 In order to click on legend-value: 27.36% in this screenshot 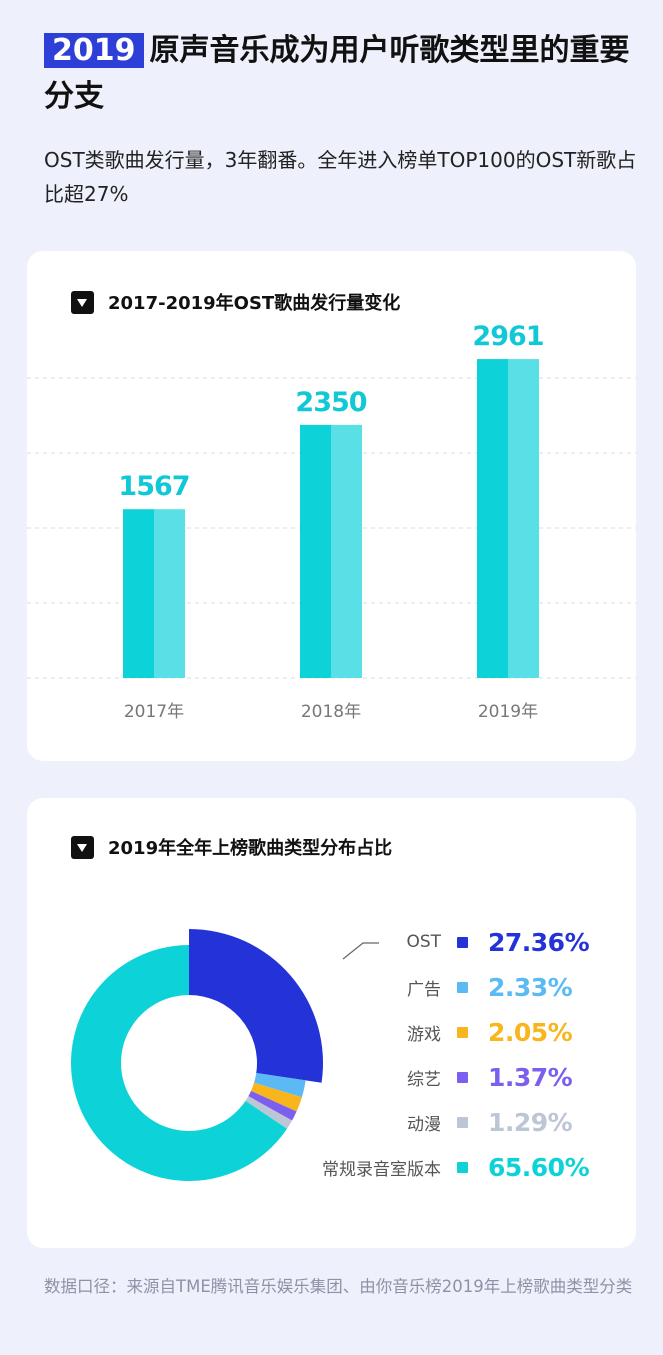, I will do `click(539, 942)`.